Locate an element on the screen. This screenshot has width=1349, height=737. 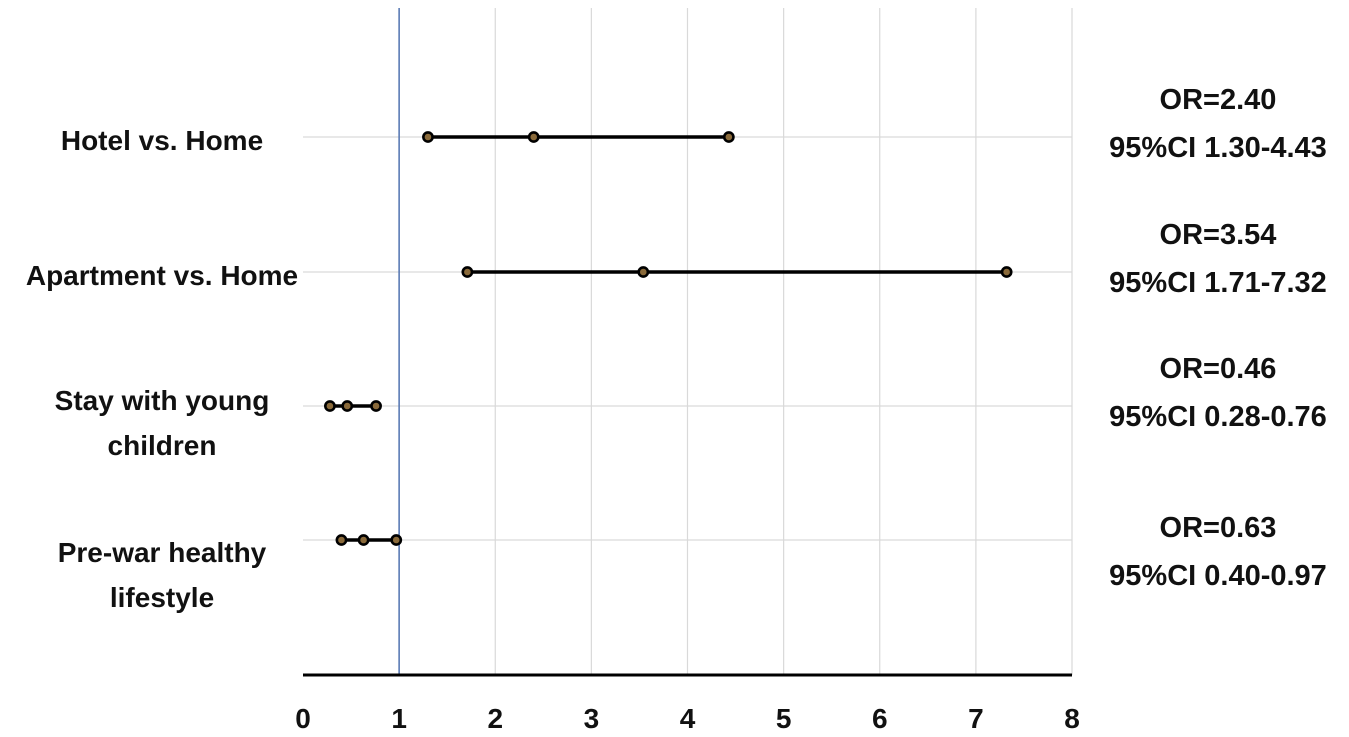
odds-ratio-annotation: OR=2.40 is located at coordinates (1218, 100).